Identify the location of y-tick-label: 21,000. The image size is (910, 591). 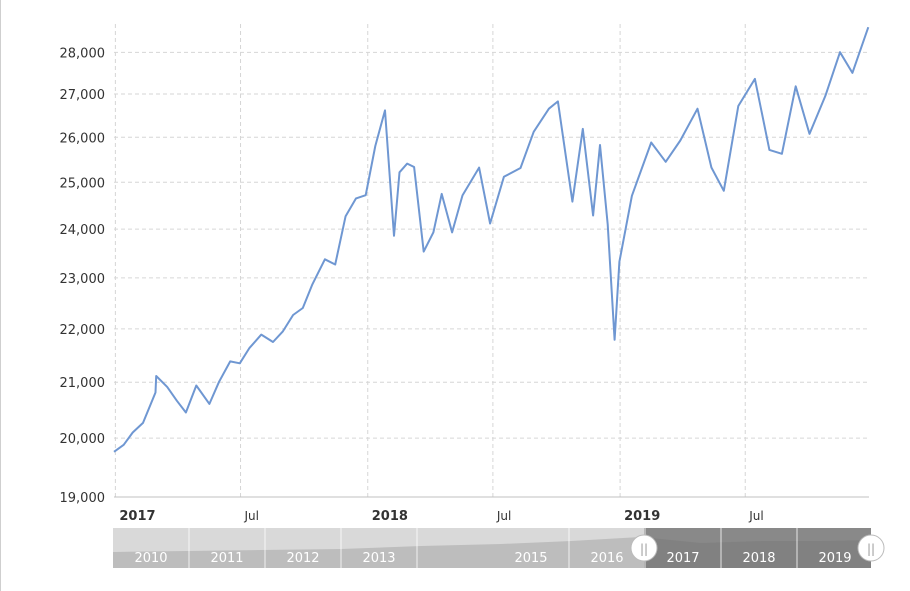
(83, 383).